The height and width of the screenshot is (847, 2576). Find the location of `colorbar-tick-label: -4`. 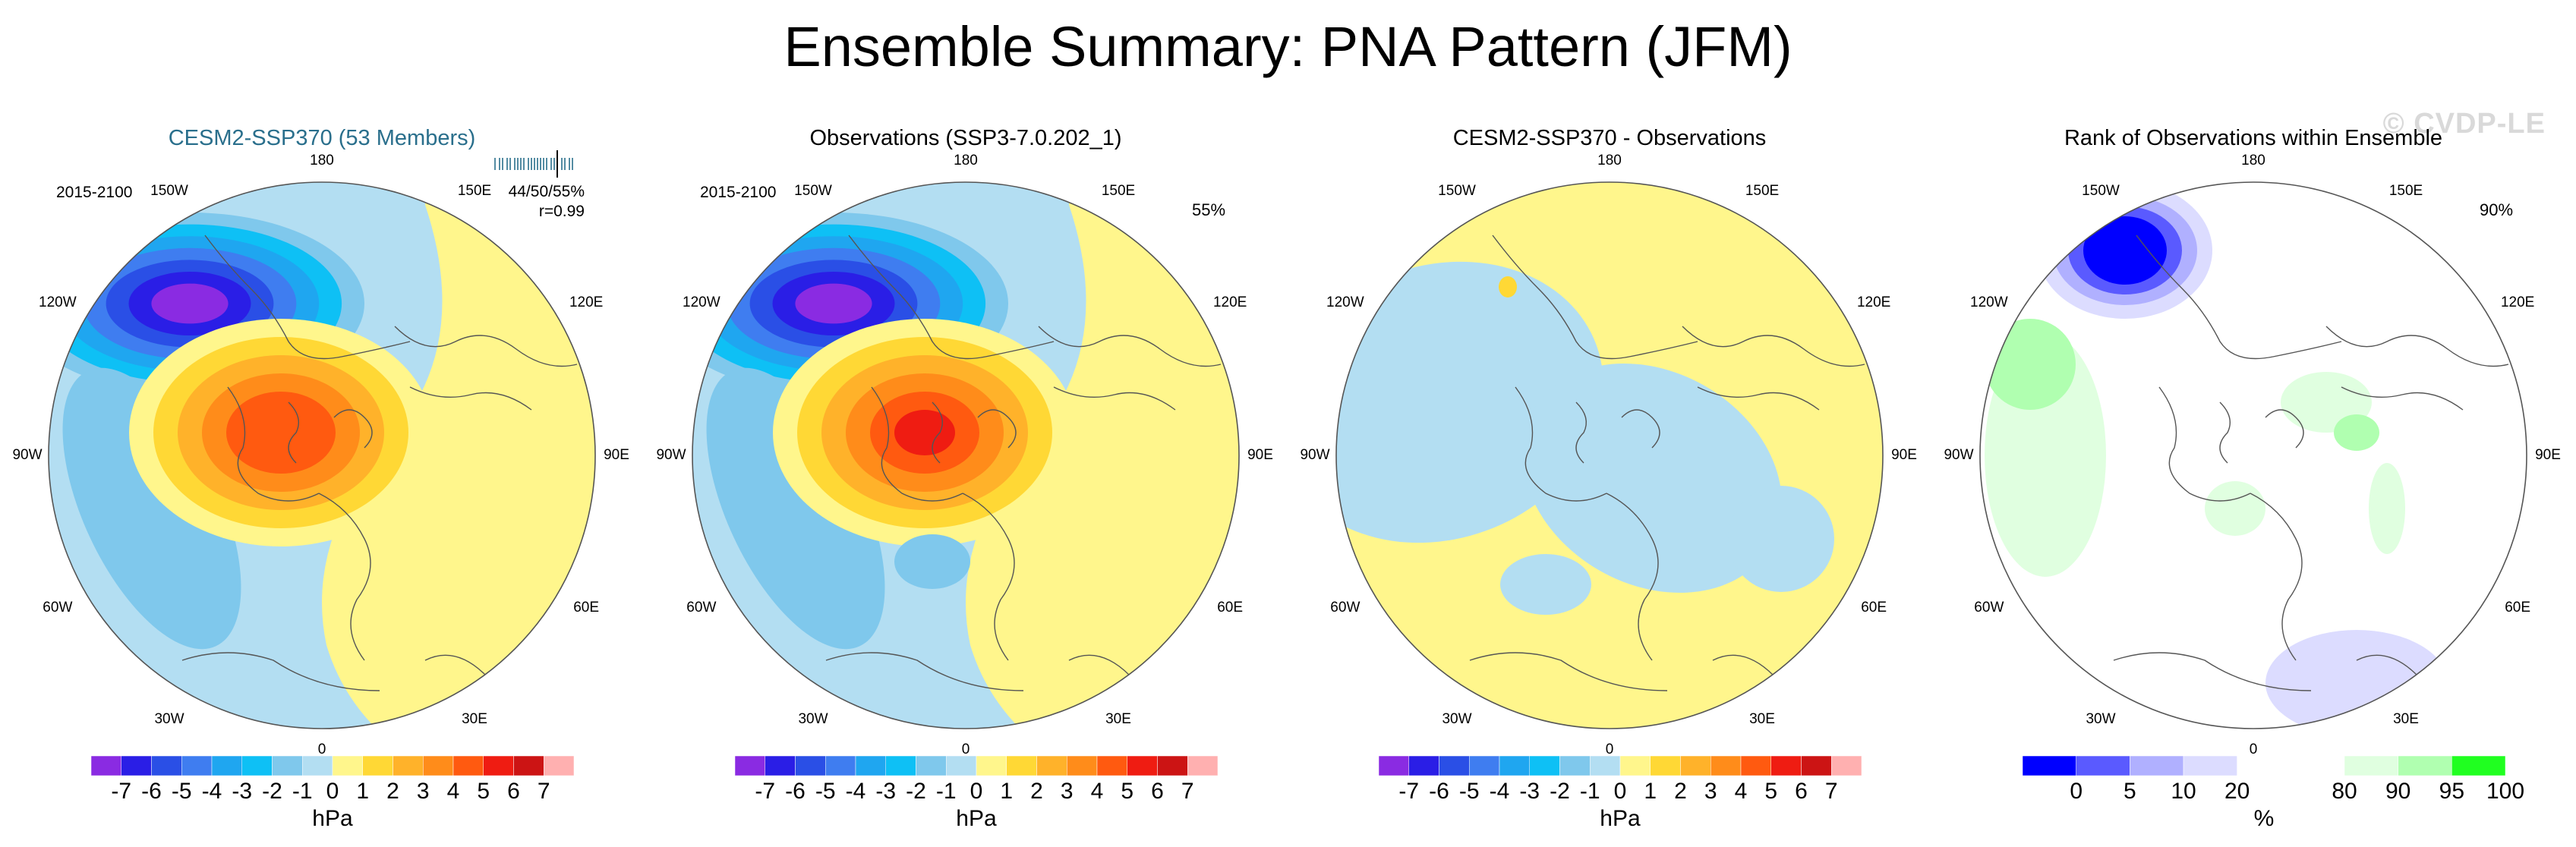

colorbar-tick-label: -4 is located at coordinates (855, 791).